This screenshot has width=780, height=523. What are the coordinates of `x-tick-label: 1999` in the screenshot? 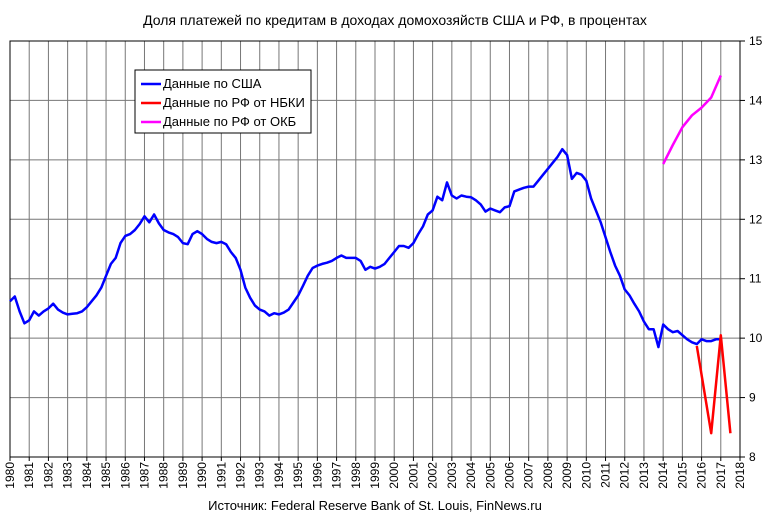 It's located at (375, 475).